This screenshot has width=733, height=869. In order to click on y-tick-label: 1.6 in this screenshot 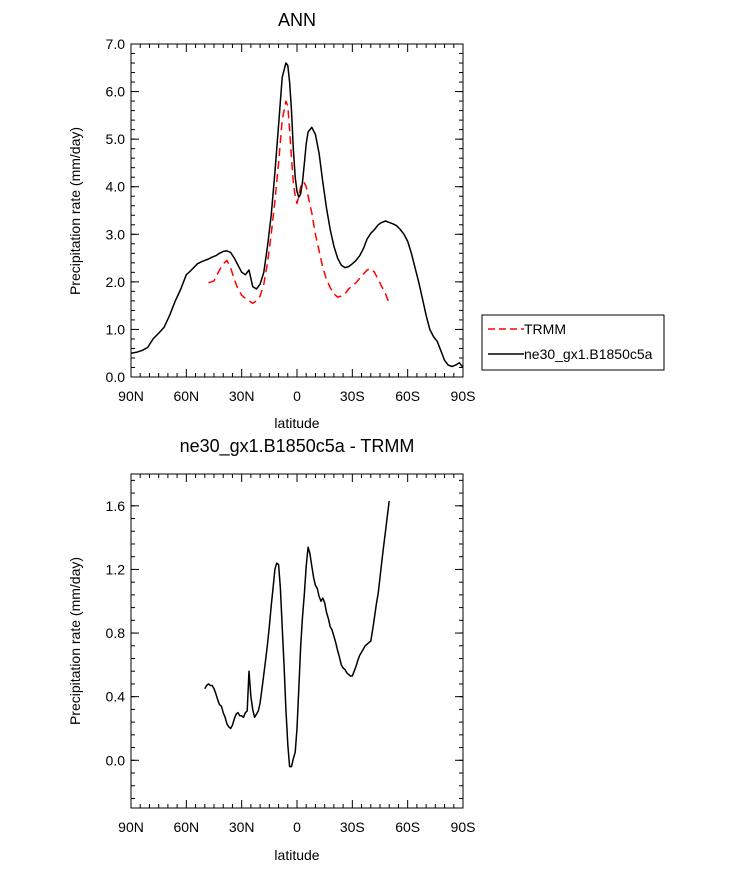, I will do `click(116, 506)`.